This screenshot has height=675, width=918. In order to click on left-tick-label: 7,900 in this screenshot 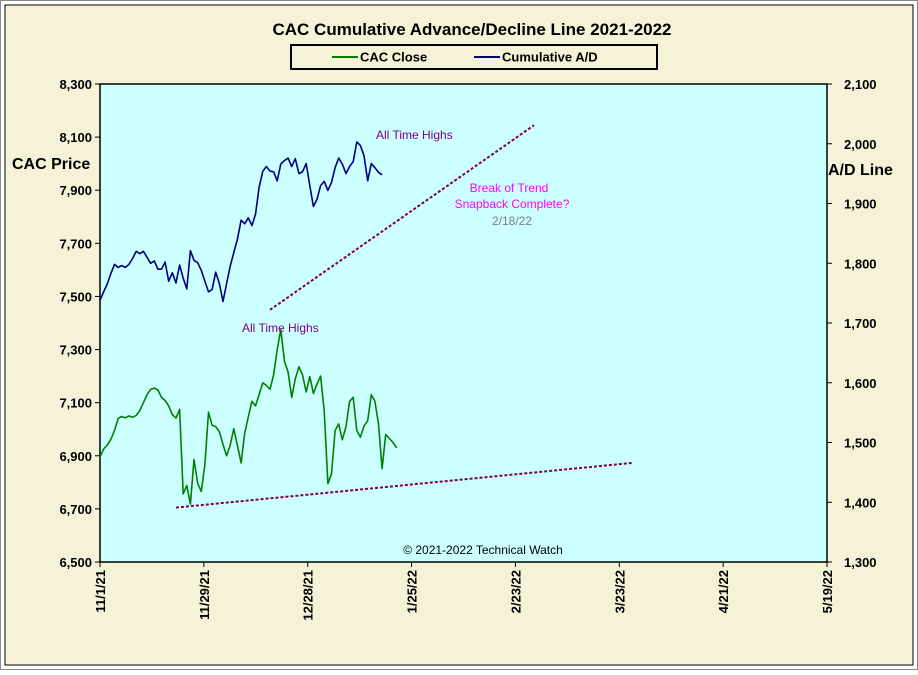, I will do `click(75, 190)`.